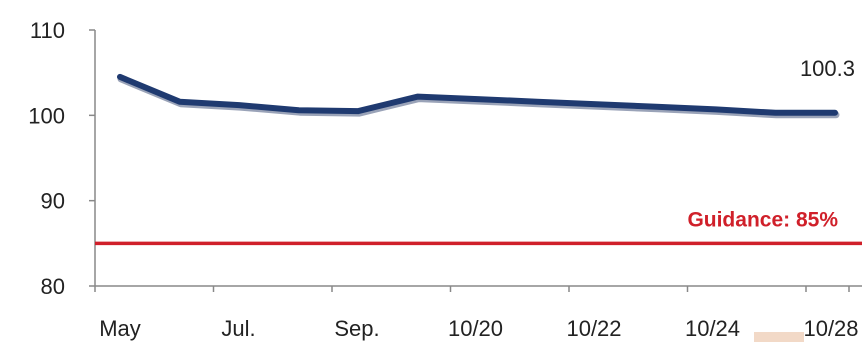 This screenshot has height=342, width=867. I want to click on x-tick-label: 10/28, so click(830, 328).